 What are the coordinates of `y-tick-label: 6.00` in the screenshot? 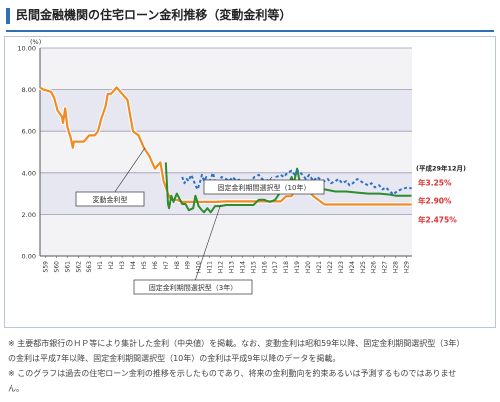 It's located at (29, 132).